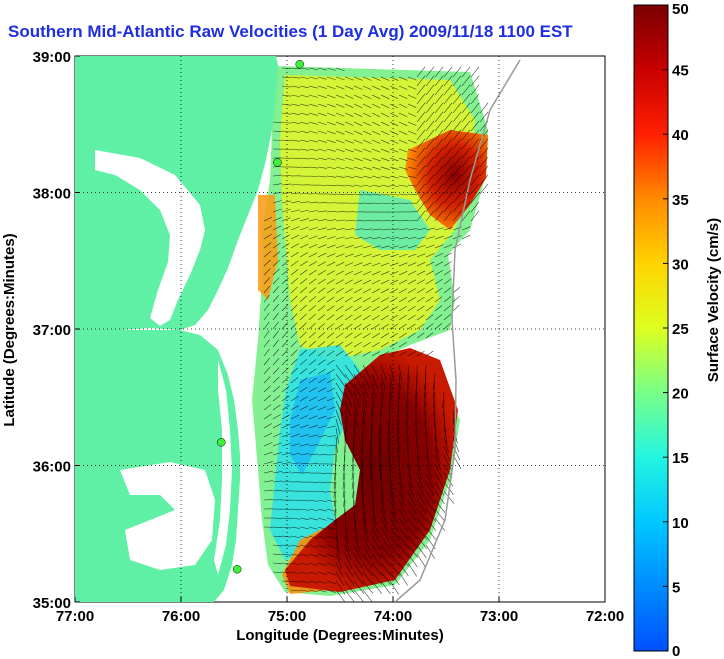 This screenshot has height=659, width=724. What do you see at coordinates (340, 635) in the screenshot?
I see `x-axis-label: Longitude (Degrees:Minutes)` at bounding box center [340, 635].